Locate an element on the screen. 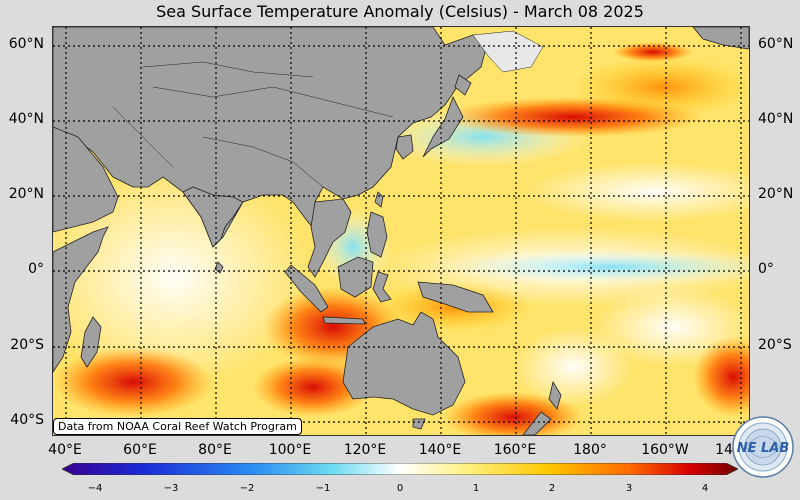 The width and height of the screenshot is (800, 500). colorbar-tick-minus2: −2 is located at coordinates (247, 488).